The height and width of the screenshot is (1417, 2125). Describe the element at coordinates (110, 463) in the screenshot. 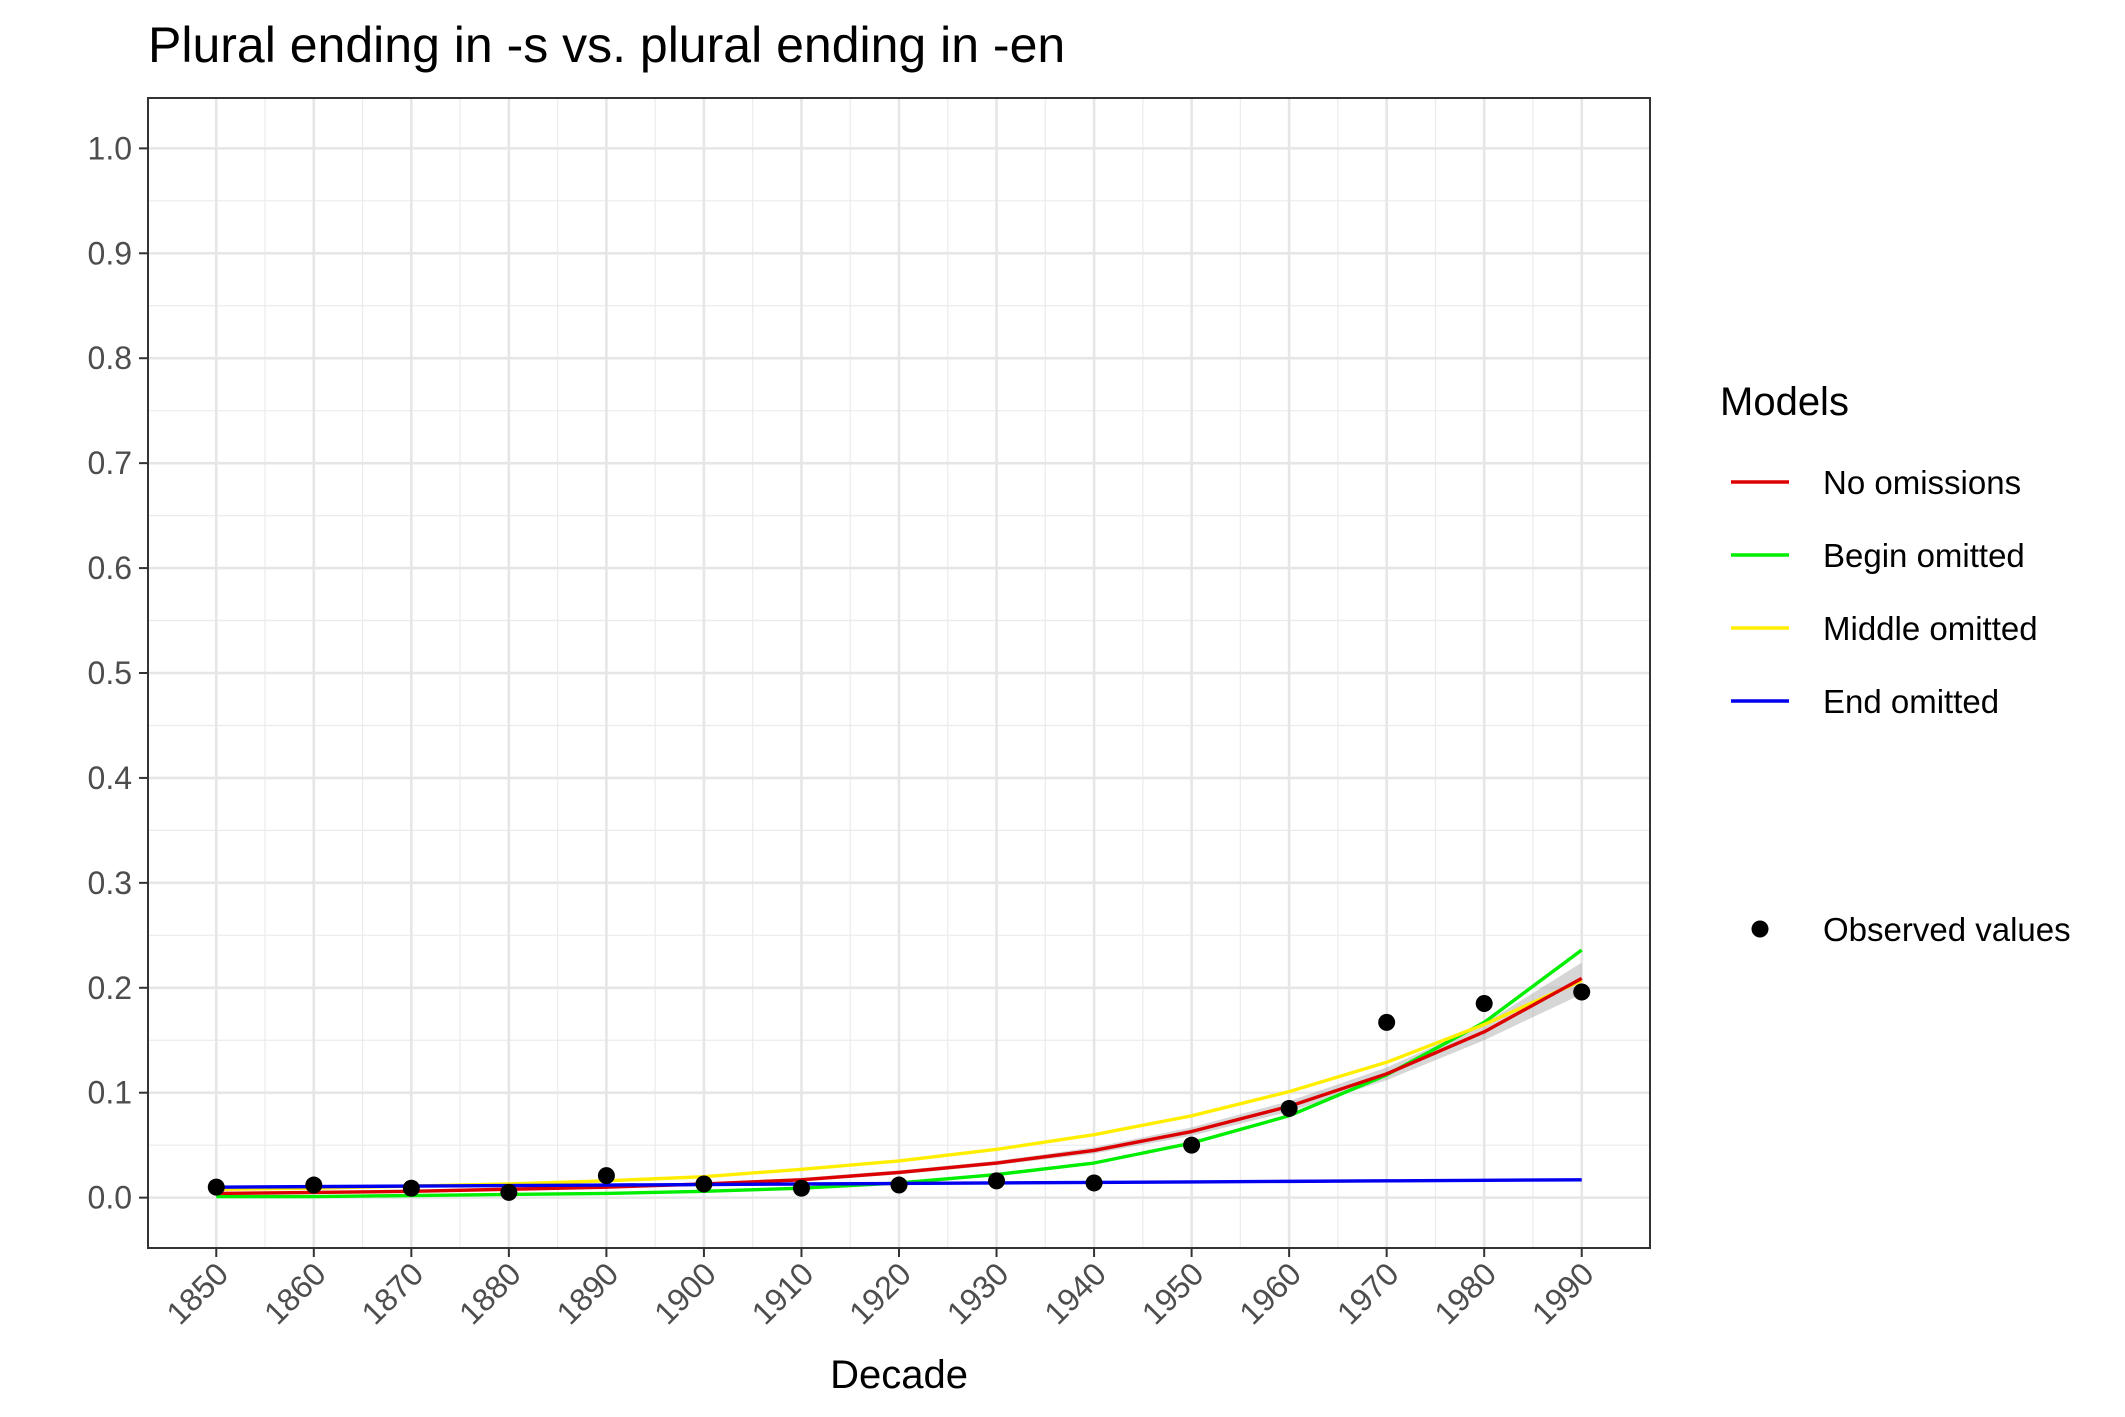

I see `y-tick-label: 0.7` at that location.